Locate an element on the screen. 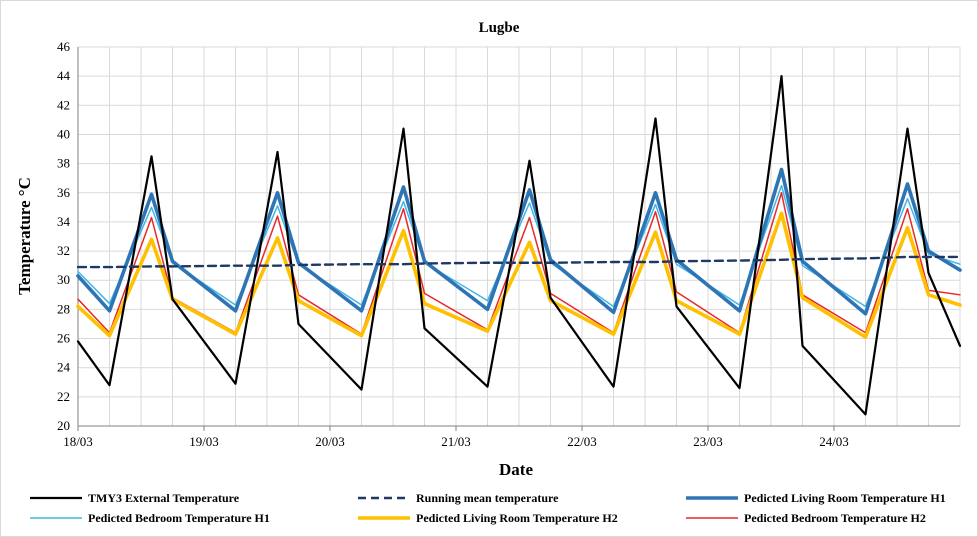 This screenshot has height=537, width=978. y-tick-label: 44 is located at coordinates (64, 75).